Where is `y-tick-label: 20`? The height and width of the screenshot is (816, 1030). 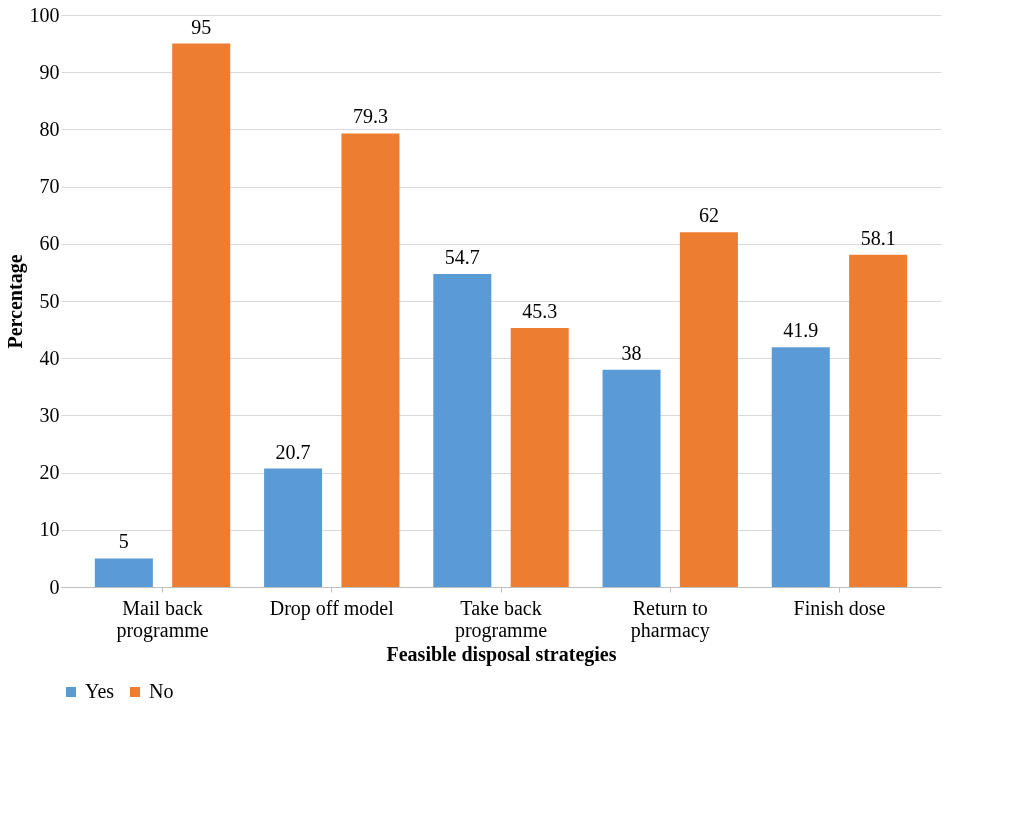 y-tick-label: 20 is located at coordinates (49, 472).